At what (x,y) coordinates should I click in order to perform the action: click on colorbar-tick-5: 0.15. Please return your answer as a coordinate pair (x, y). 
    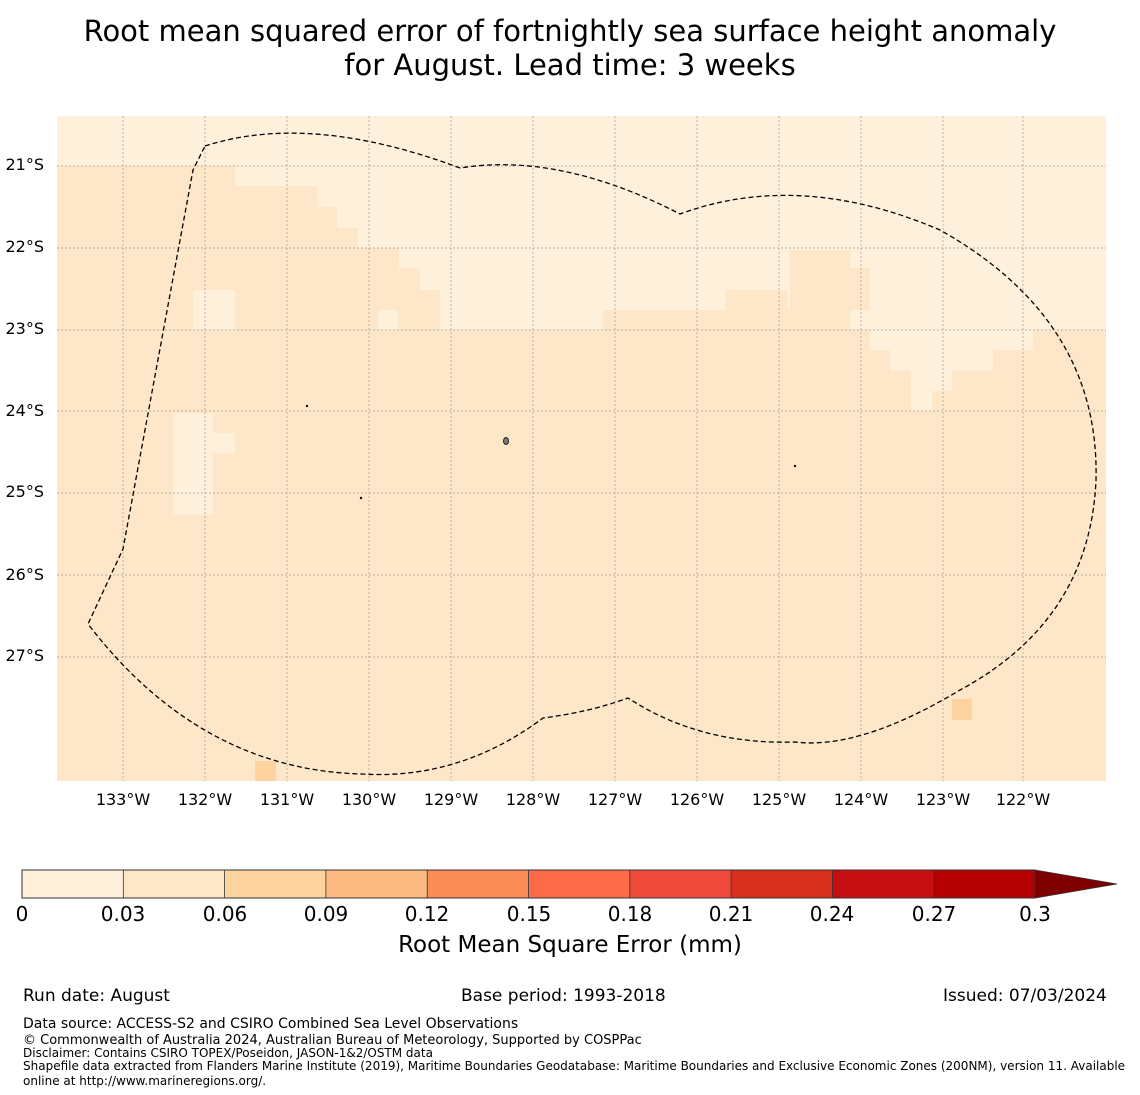
    Looking at the image, I should click on (529, 914).